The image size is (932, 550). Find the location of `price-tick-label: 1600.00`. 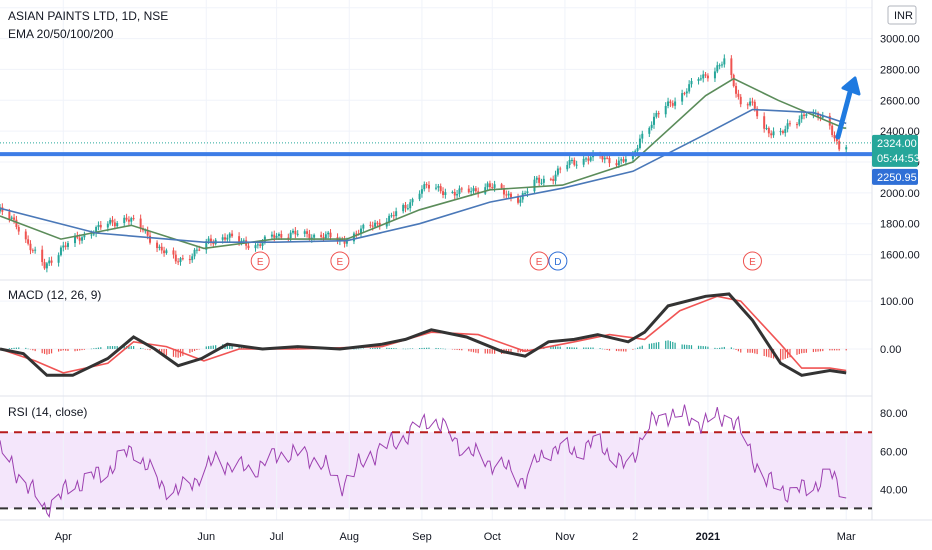

price-tick-label: 1600.00 is located at coordinates (900, 256).